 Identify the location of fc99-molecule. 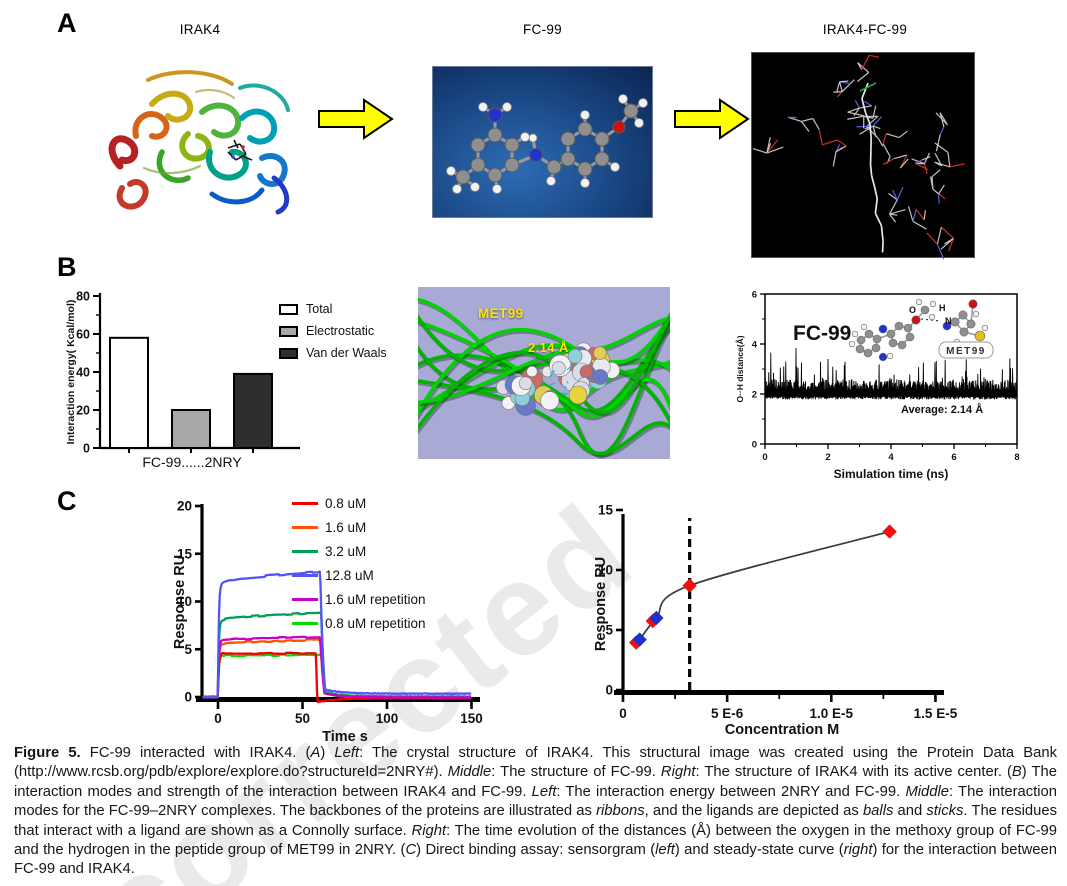
(547, 144).